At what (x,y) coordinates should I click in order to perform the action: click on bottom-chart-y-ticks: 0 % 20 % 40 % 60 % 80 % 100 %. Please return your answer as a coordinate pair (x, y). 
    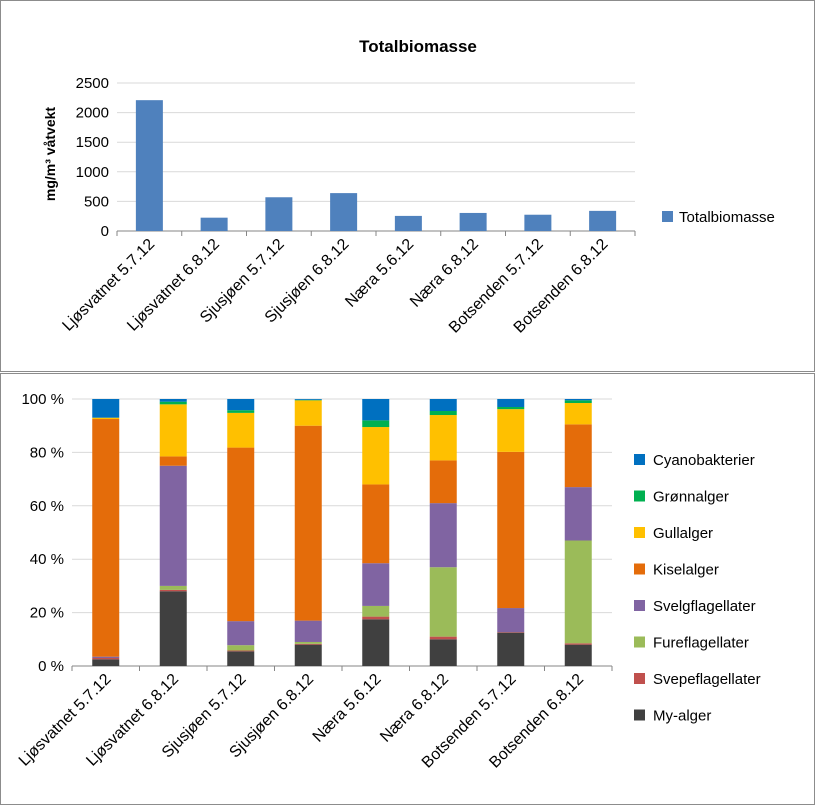
    Looking at the image, I should click on (42, 533).